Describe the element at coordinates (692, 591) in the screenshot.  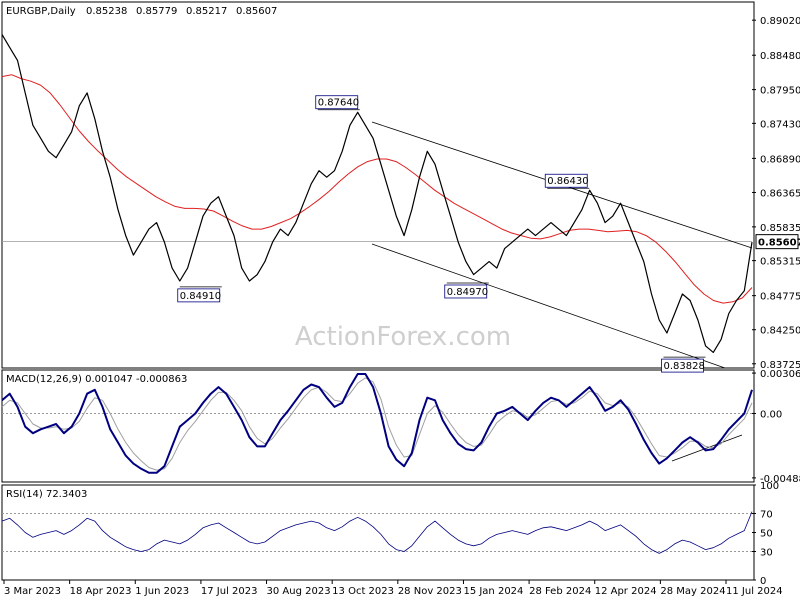
I see `x-tick-label: 28 May 2024` at that location.